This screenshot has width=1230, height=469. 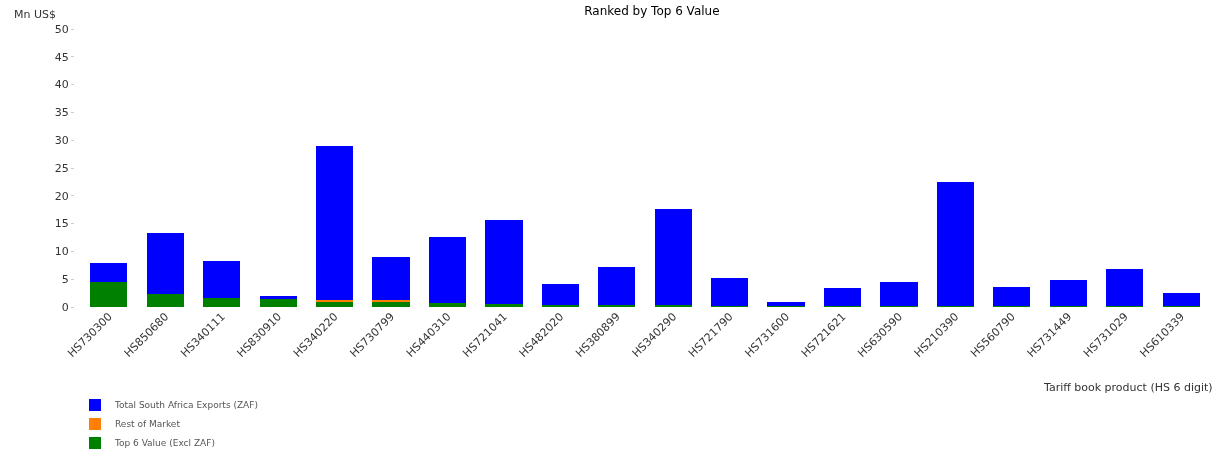 I want to click on y-tick-label: 15, so click(x=61, y=224).